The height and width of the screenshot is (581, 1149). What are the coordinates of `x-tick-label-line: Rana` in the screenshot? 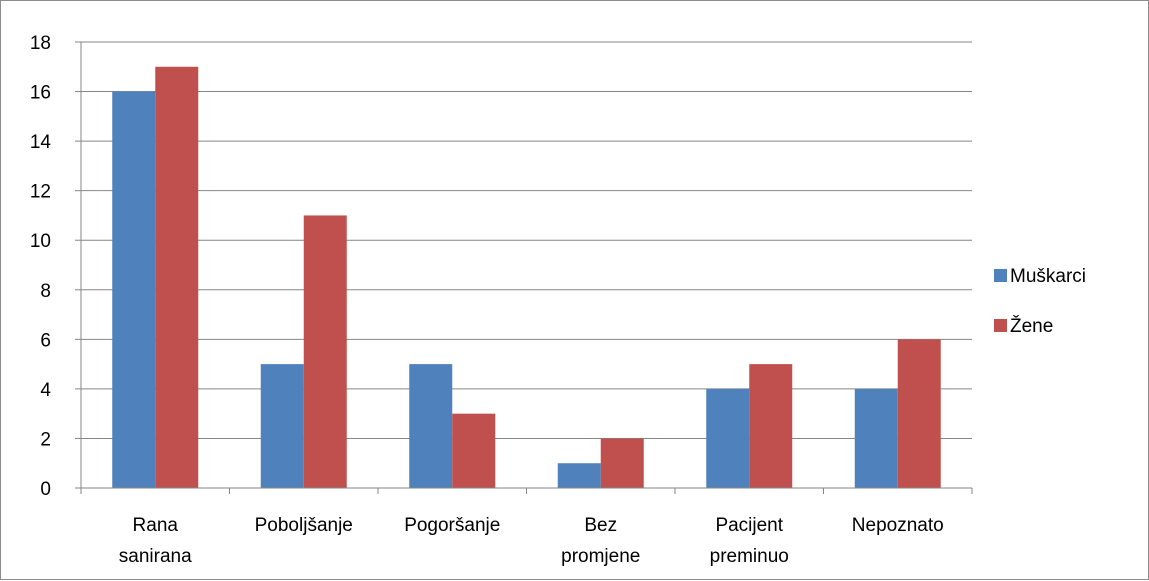 It's located at (156, 525).